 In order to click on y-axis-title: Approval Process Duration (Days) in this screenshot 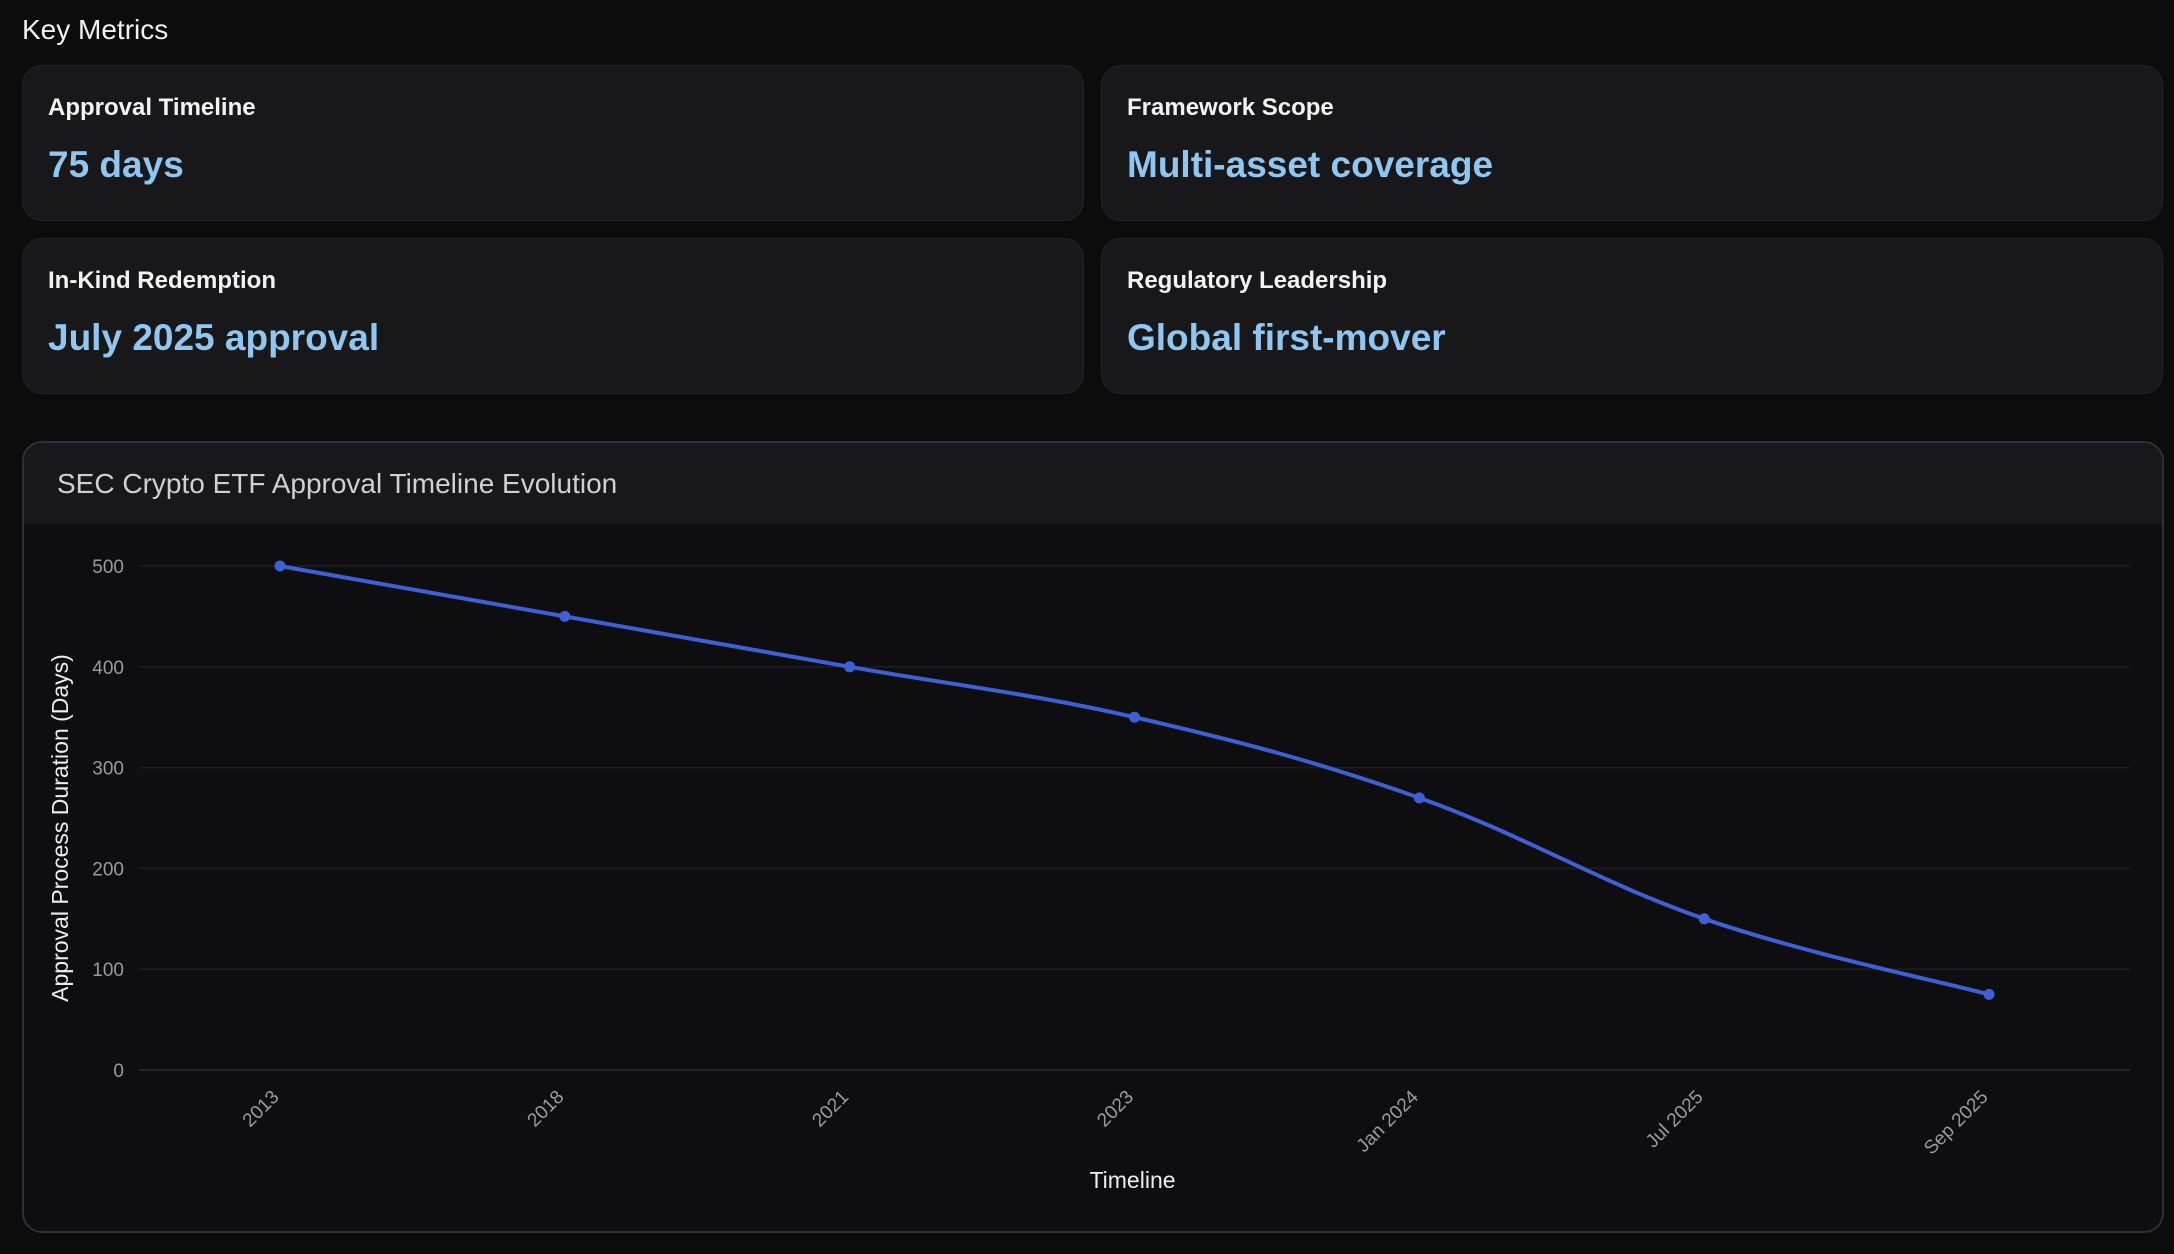, I will do `click(60, 828)`.